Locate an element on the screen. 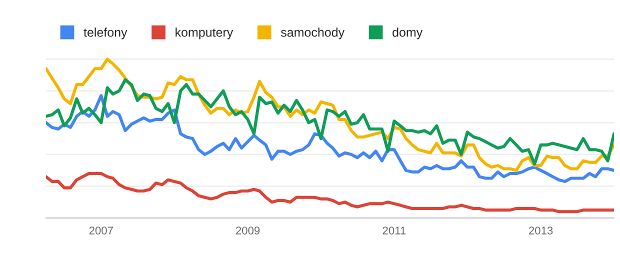 The width and height of the screenshot is (620, 263). legend-label: samochody is located at coordinates (312, 34).